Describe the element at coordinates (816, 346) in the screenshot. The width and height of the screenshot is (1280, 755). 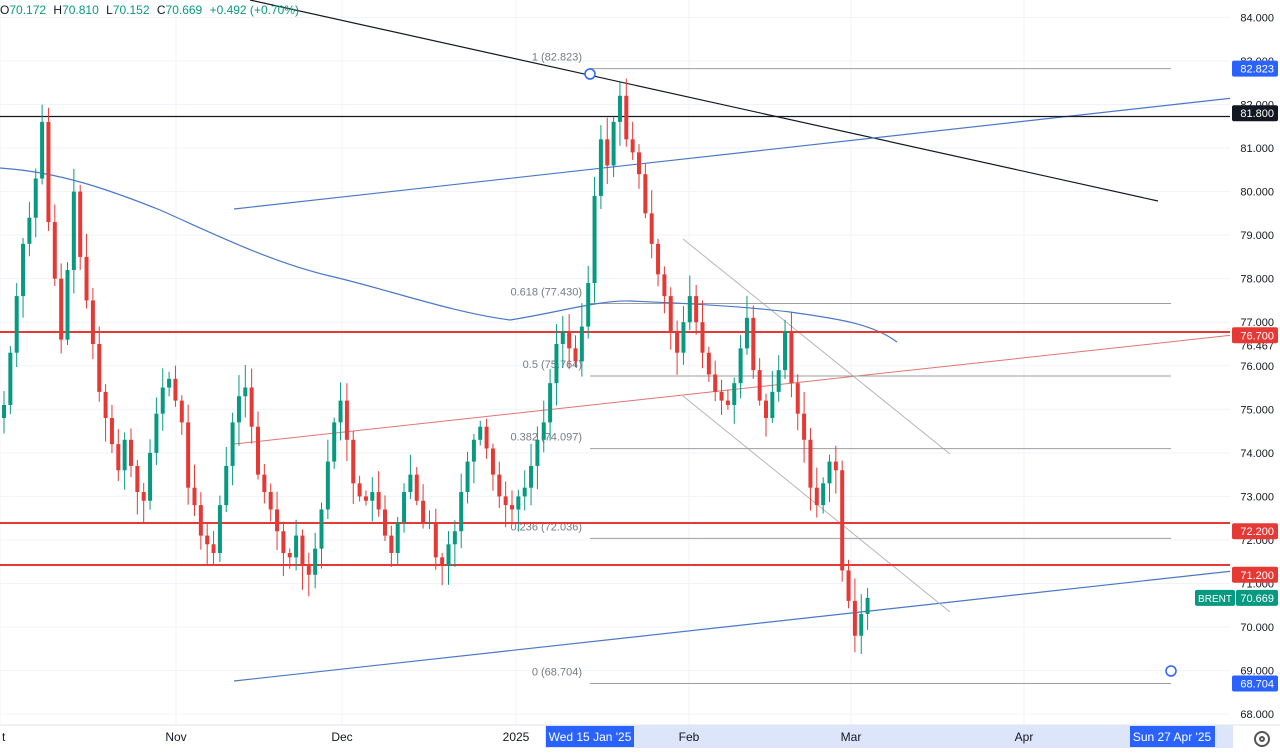
I see `down-channel-upper` at that location.